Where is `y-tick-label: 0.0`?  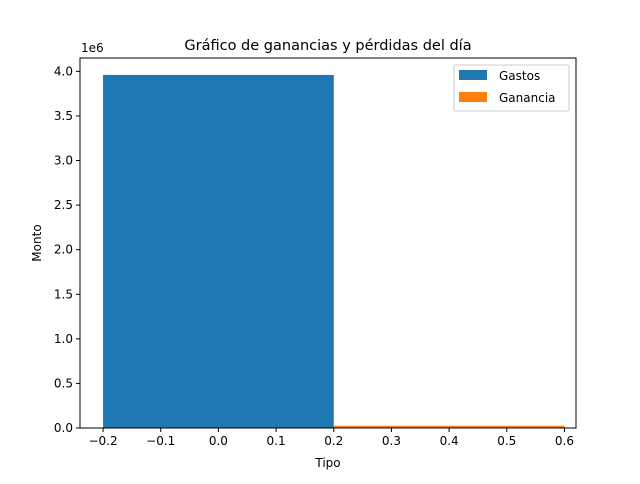 y-tick-label: 0.0 is located at coordinates (63, 428).